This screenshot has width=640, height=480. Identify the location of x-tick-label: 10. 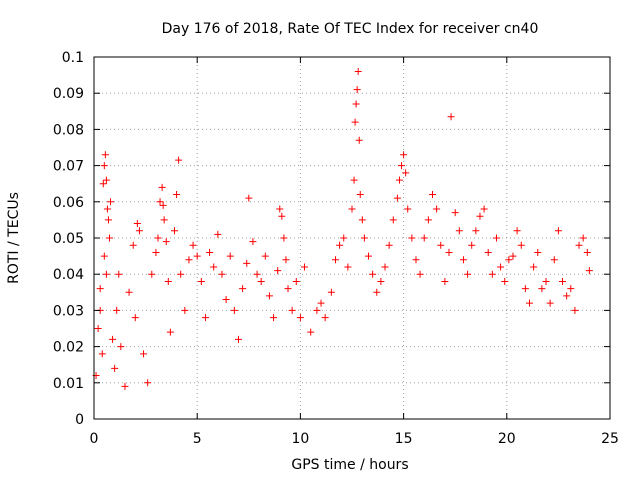
(300, 439).